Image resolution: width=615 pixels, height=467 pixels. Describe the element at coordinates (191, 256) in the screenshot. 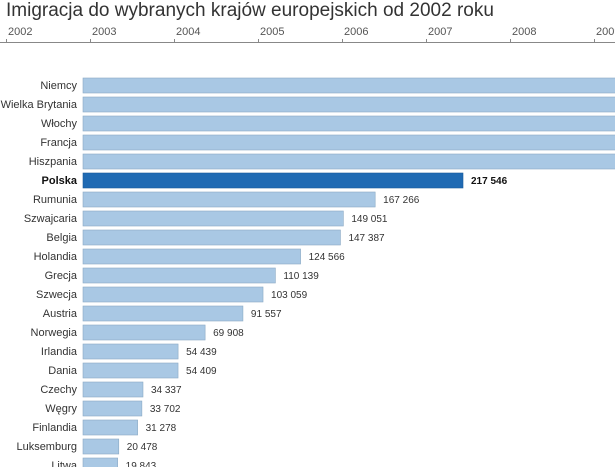

I see `bar-holandia` at that location.